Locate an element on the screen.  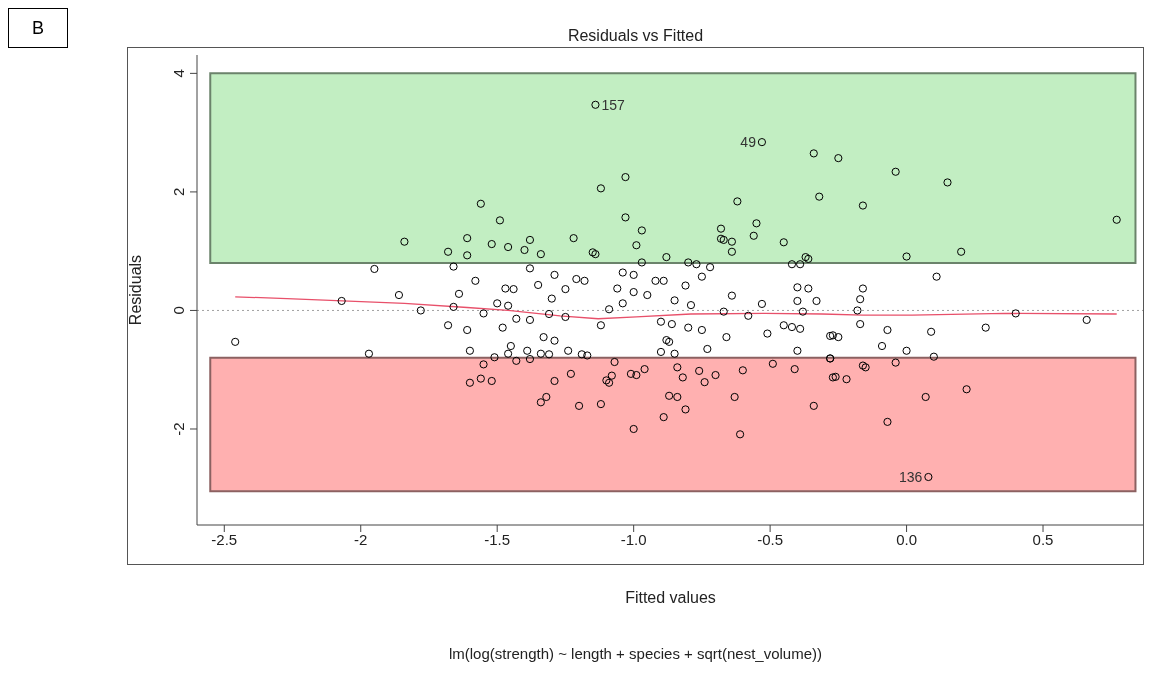
annotation: 157 is located at coordinates (613, 104).